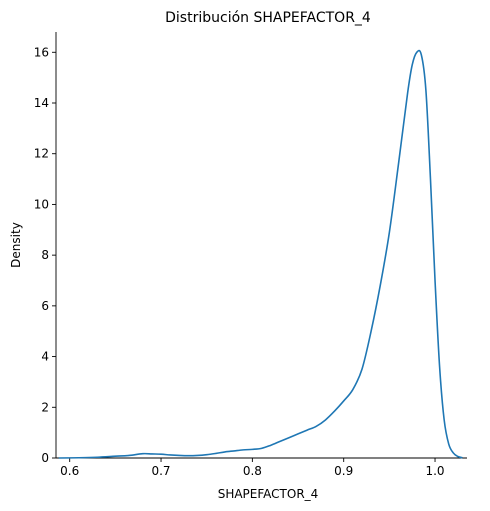 This screenshot has height=511, width=490. What do you see at coordinates (45, 306) in the screenshot?
I see `y-tick-label: 6` at bounding box center [45, 306].